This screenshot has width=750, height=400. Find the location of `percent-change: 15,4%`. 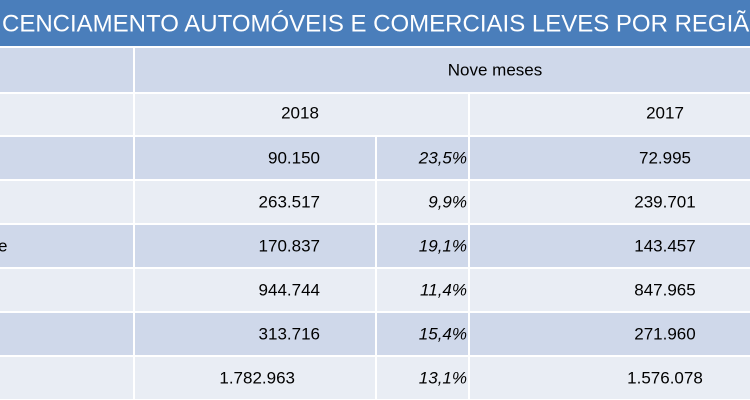

percent-change: 15,4% is located at coordinates (443, 333).